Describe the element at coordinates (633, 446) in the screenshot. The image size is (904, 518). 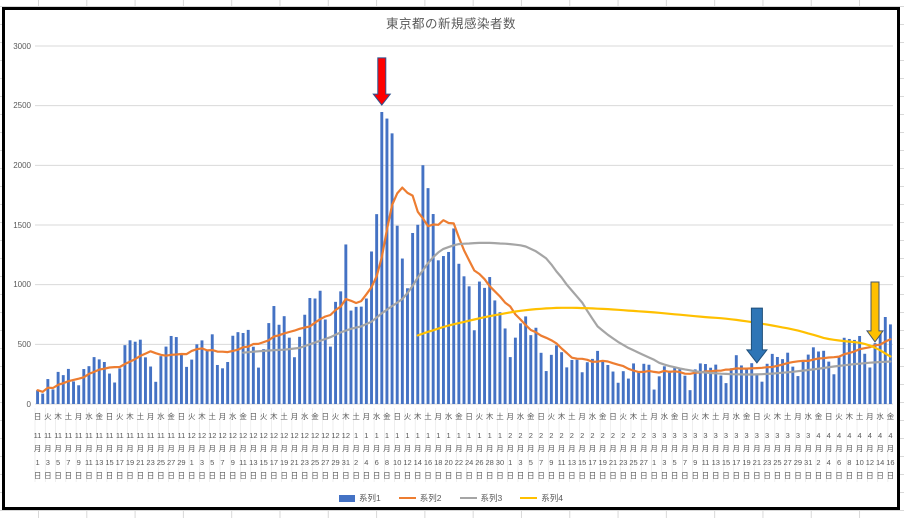
I see `x-axis-label: 木 2 月 25 日` at that location.